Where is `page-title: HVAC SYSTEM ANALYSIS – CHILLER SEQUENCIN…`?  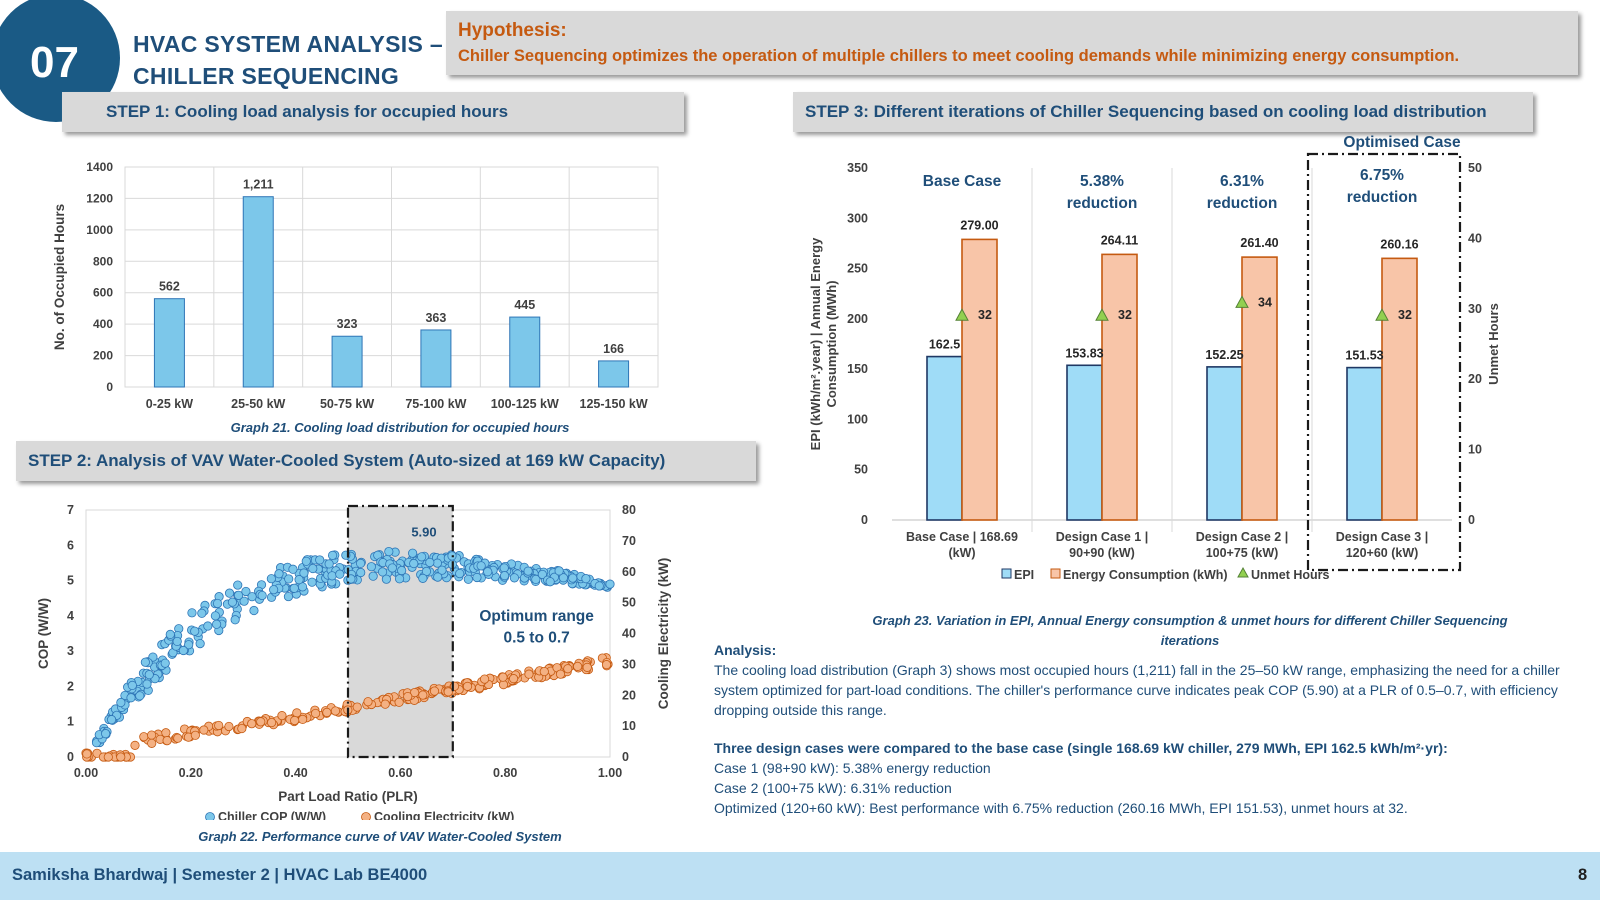
page-title: HVAC SYSTEM ANALYSIS – CHILLER SEQUENCIN… is located at coordinates (288, 60).